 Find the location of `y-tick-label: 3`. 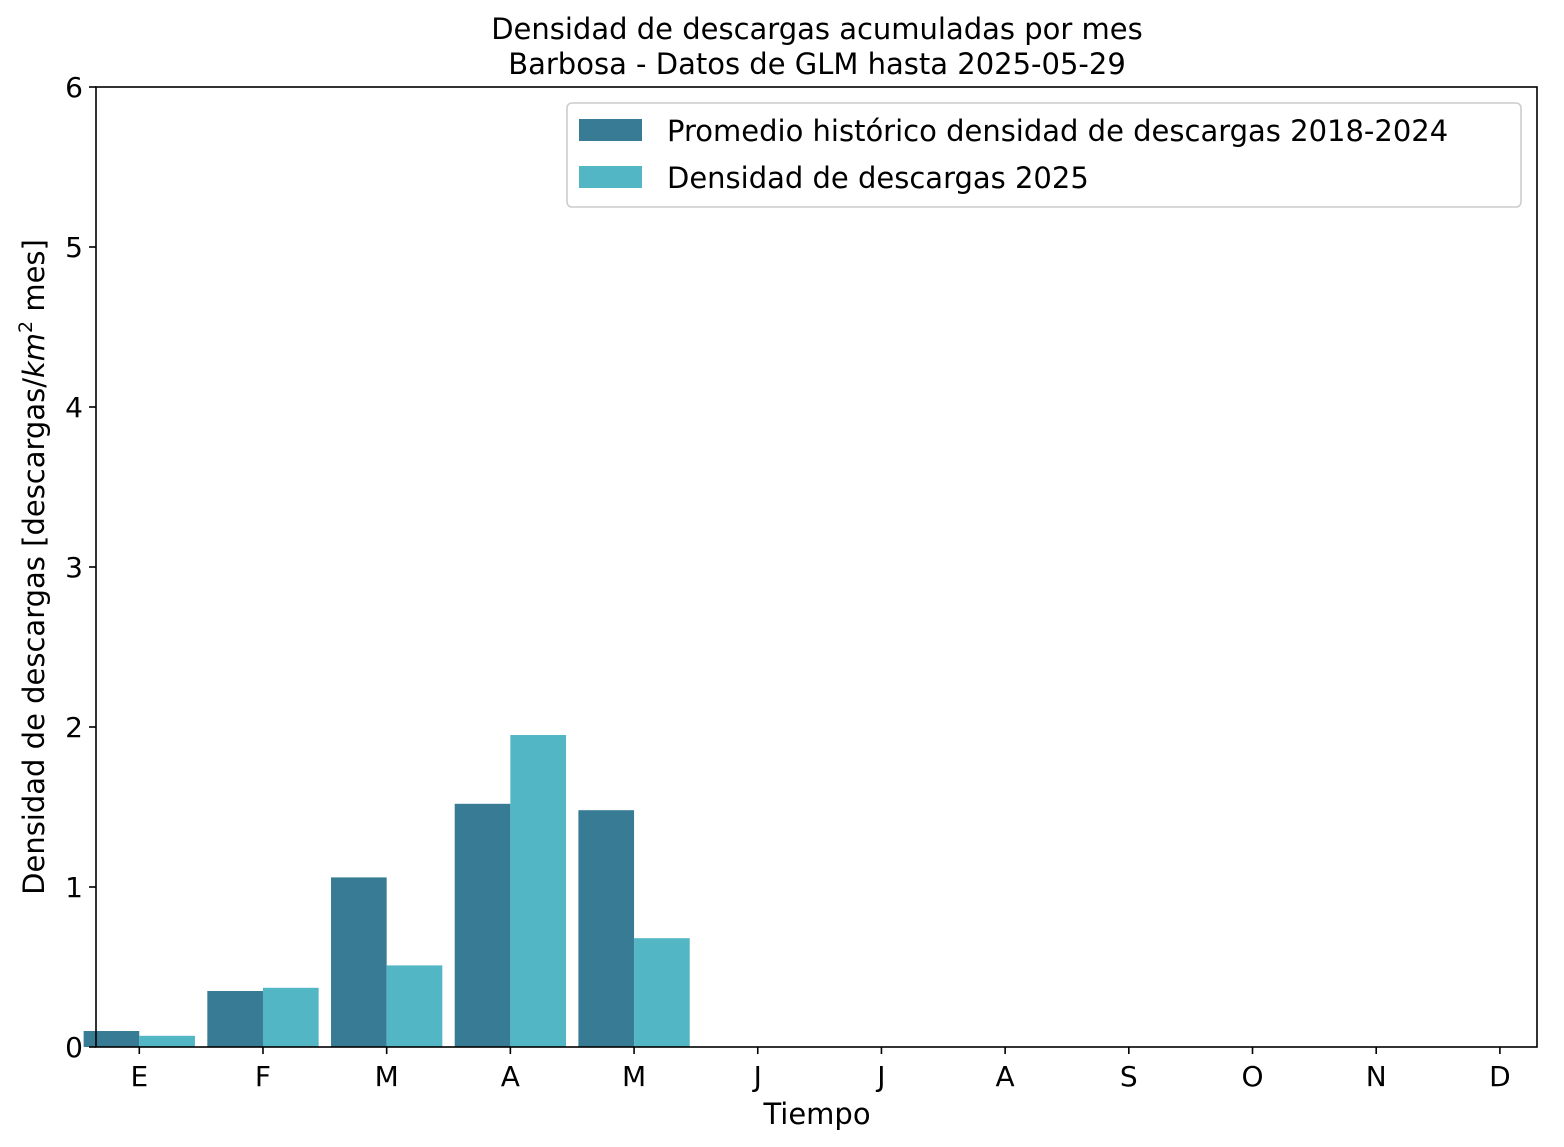

y-tick-label: 3 is located at coordinates (74, 567).